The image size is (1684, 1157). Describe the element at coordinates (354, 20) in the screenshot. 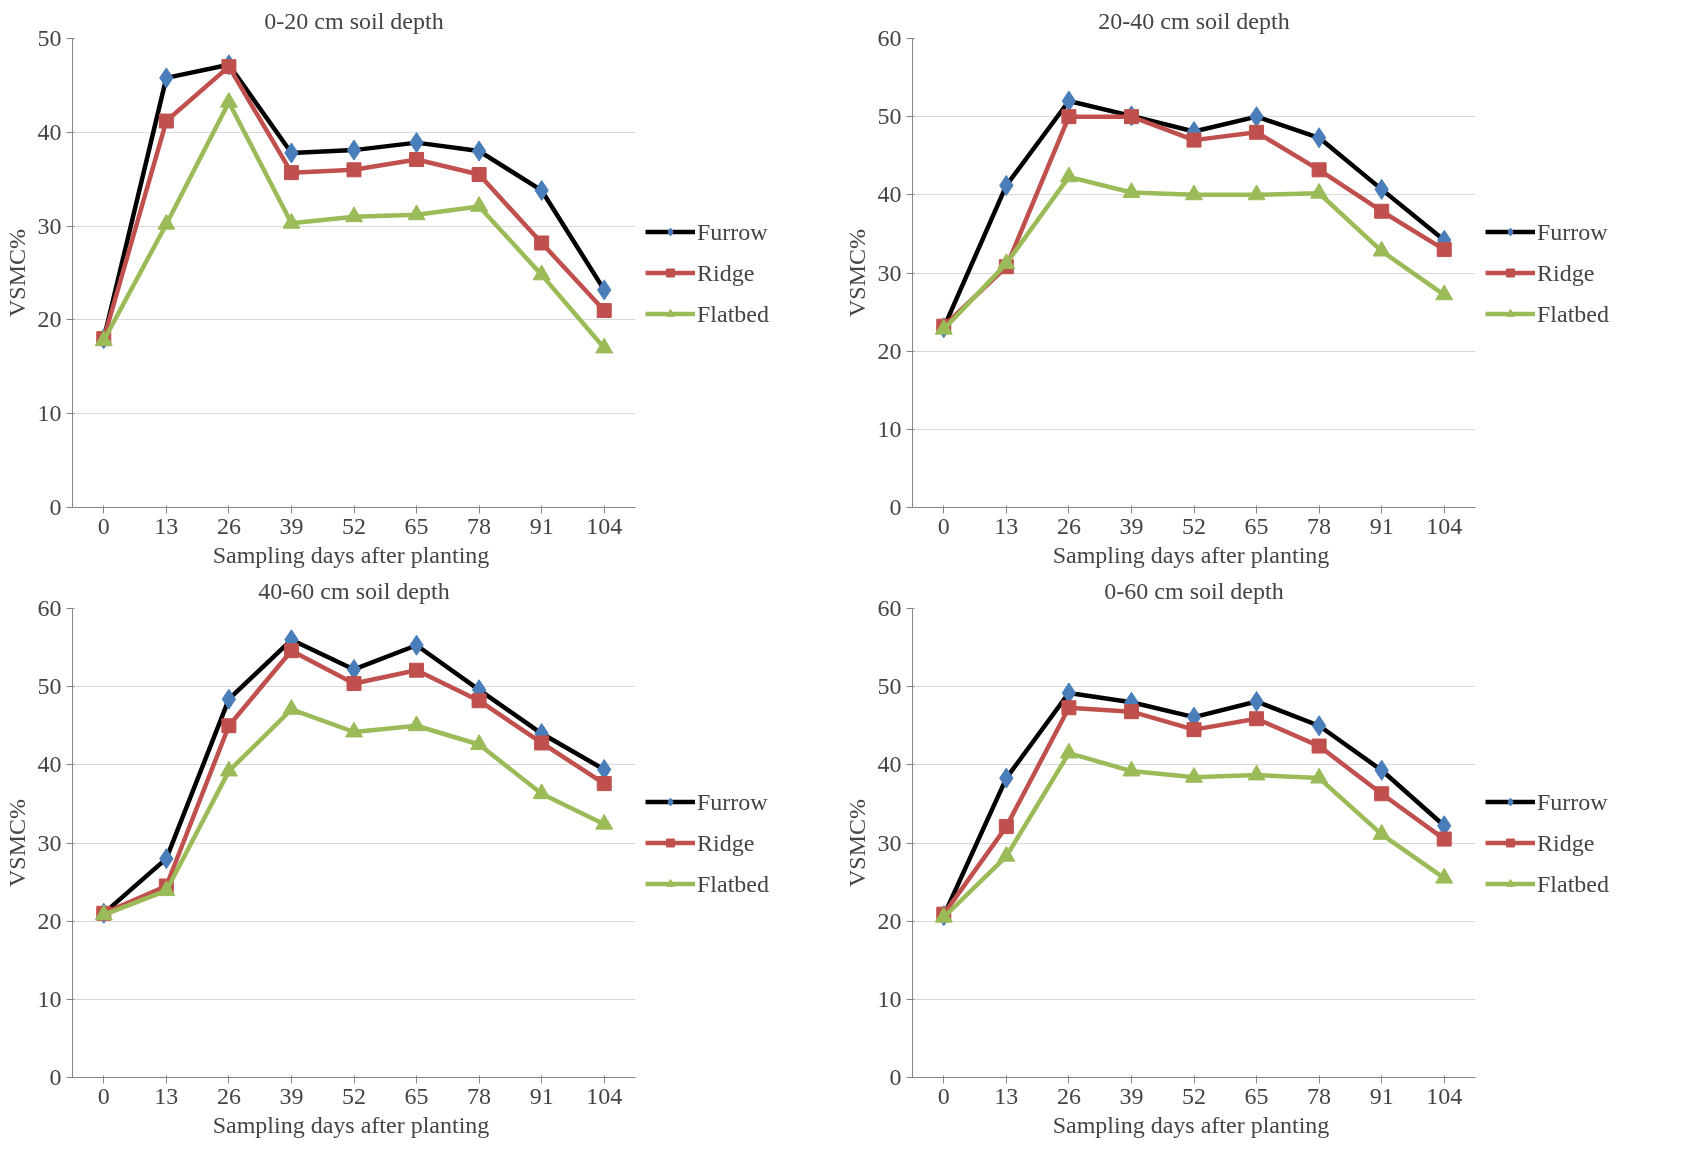

I see `chart-title: 0-20 cm soil depth` at that location.